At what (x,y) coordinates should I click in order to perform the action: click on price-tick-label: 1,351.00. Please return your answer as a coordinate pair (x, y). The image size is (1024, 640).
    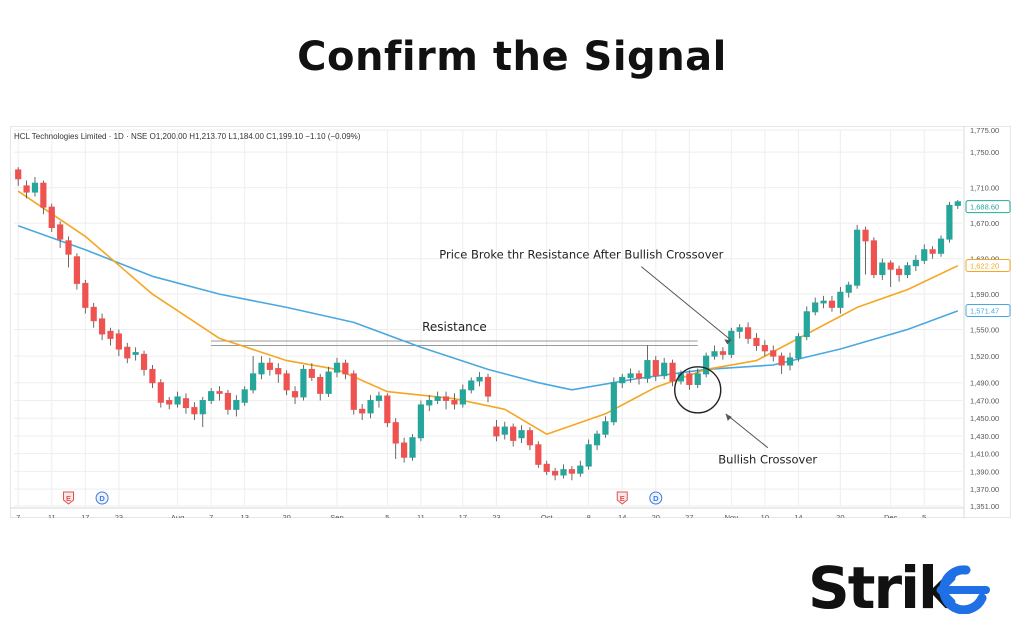
    Looking at the image, I should click on (984, 506).